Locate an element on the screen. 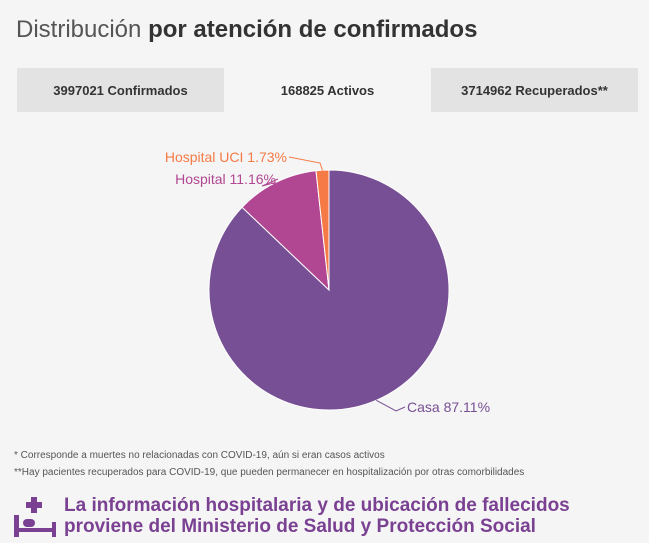 The image size is (649, 543). hospital-bed-icon is located at coordinates (35, 517).